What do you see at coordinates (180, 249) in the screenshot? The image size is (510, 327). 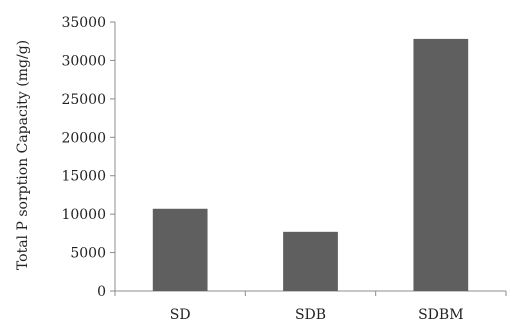 I see `bar-sd` at bounding box center [180, 249].